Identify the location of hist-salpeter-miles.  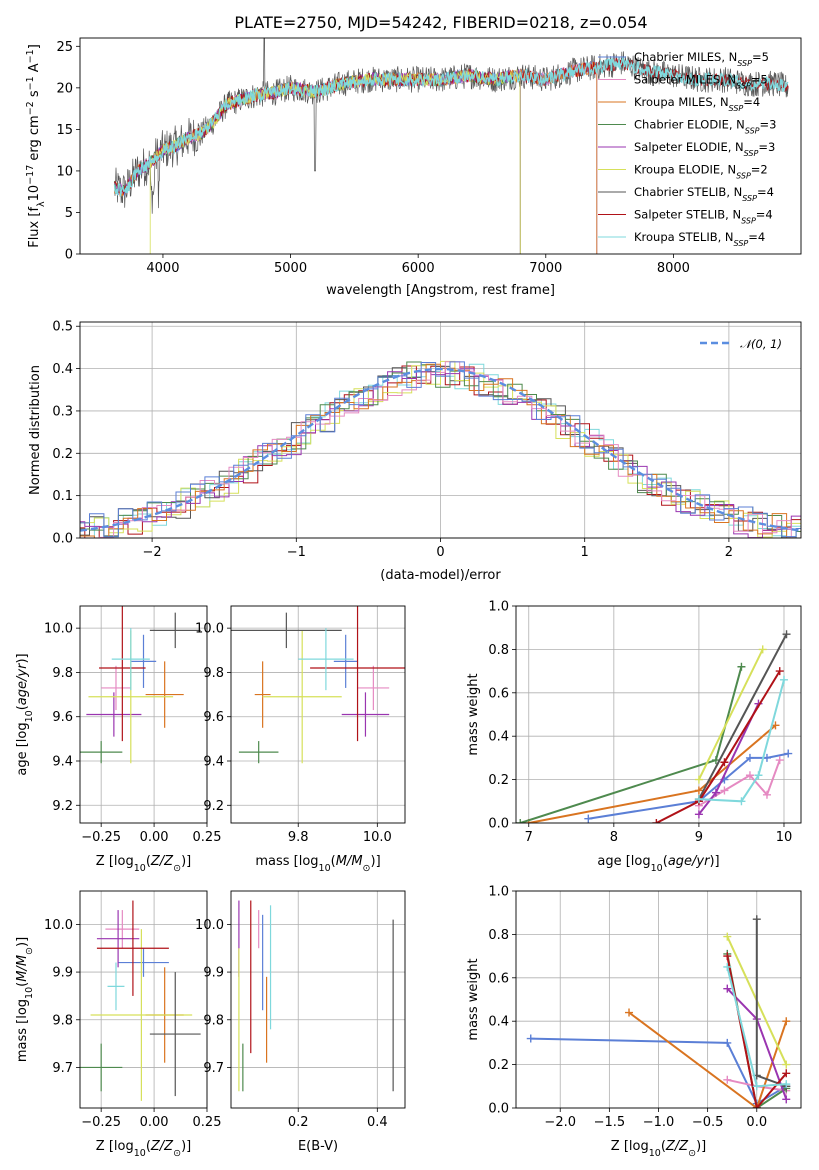
(440, 449).